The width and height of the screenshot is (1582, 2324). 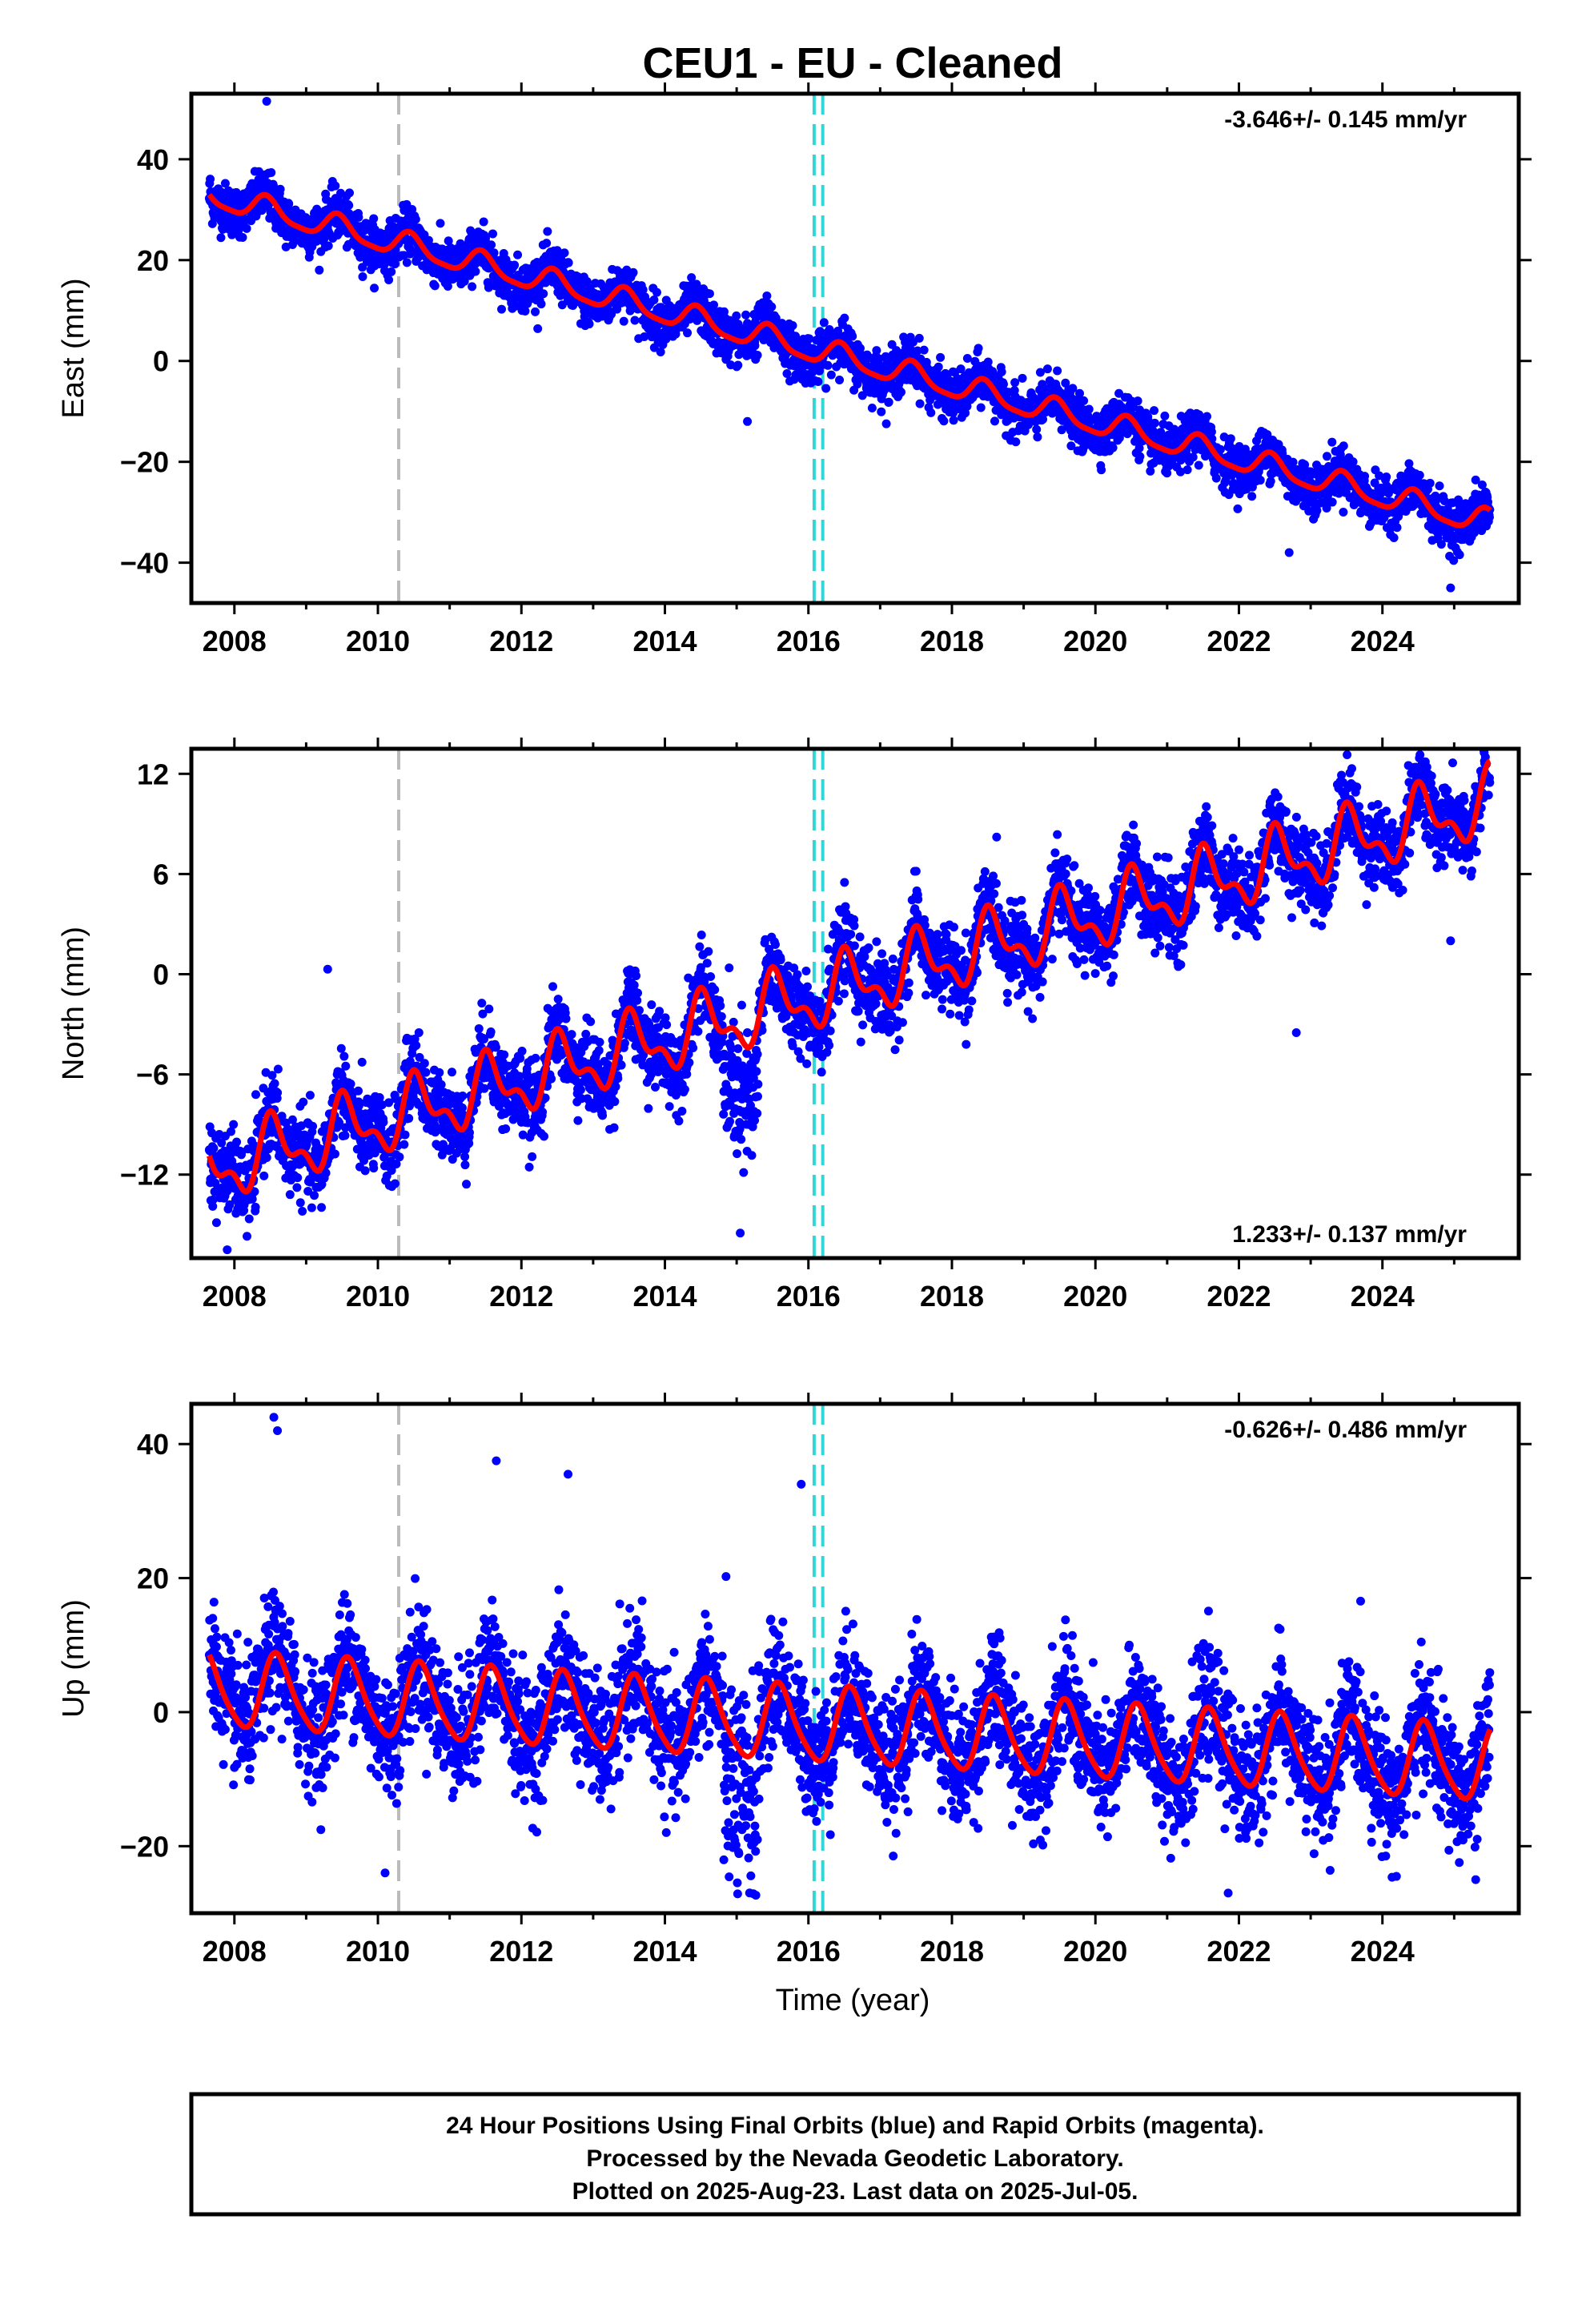 I want to click on y-tick-label: 40, so click(x=153, y=159).